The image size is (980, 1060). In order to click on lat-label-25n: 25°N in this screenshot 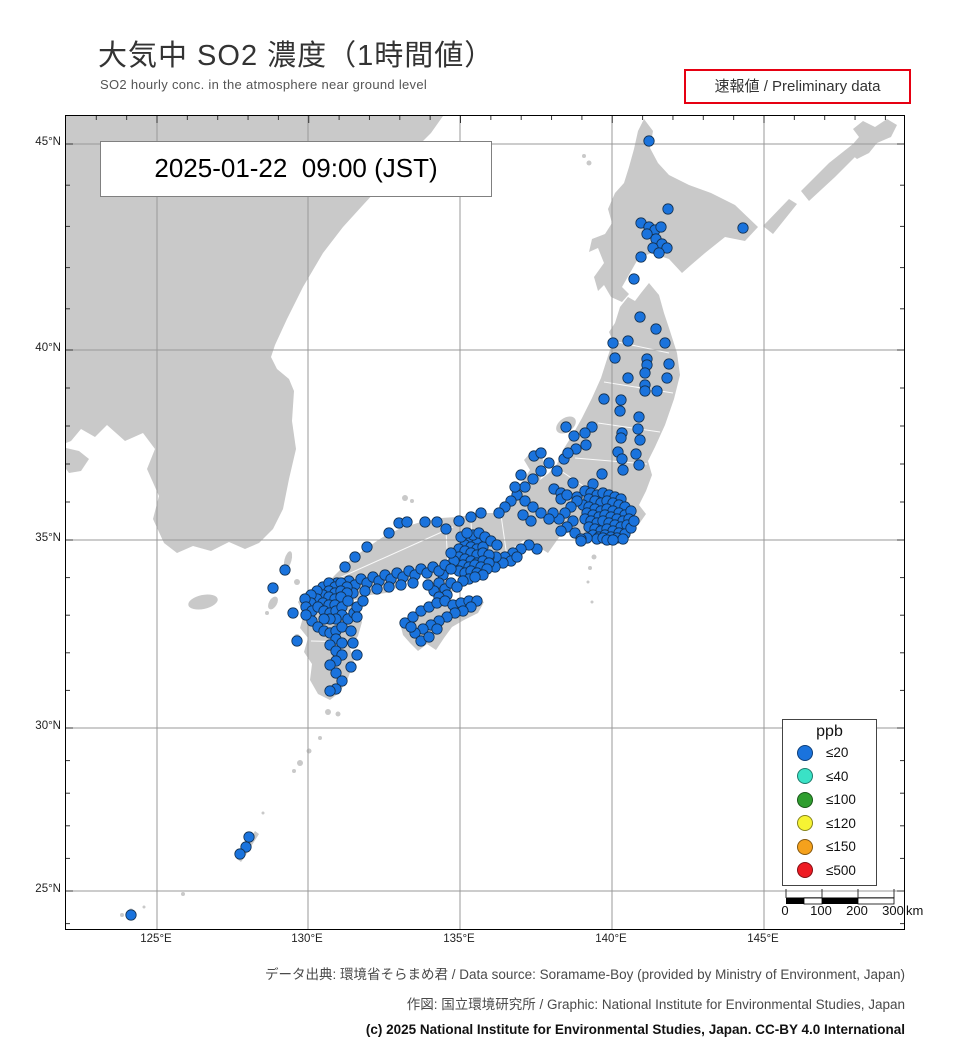, I will do `click(48, 889)`.